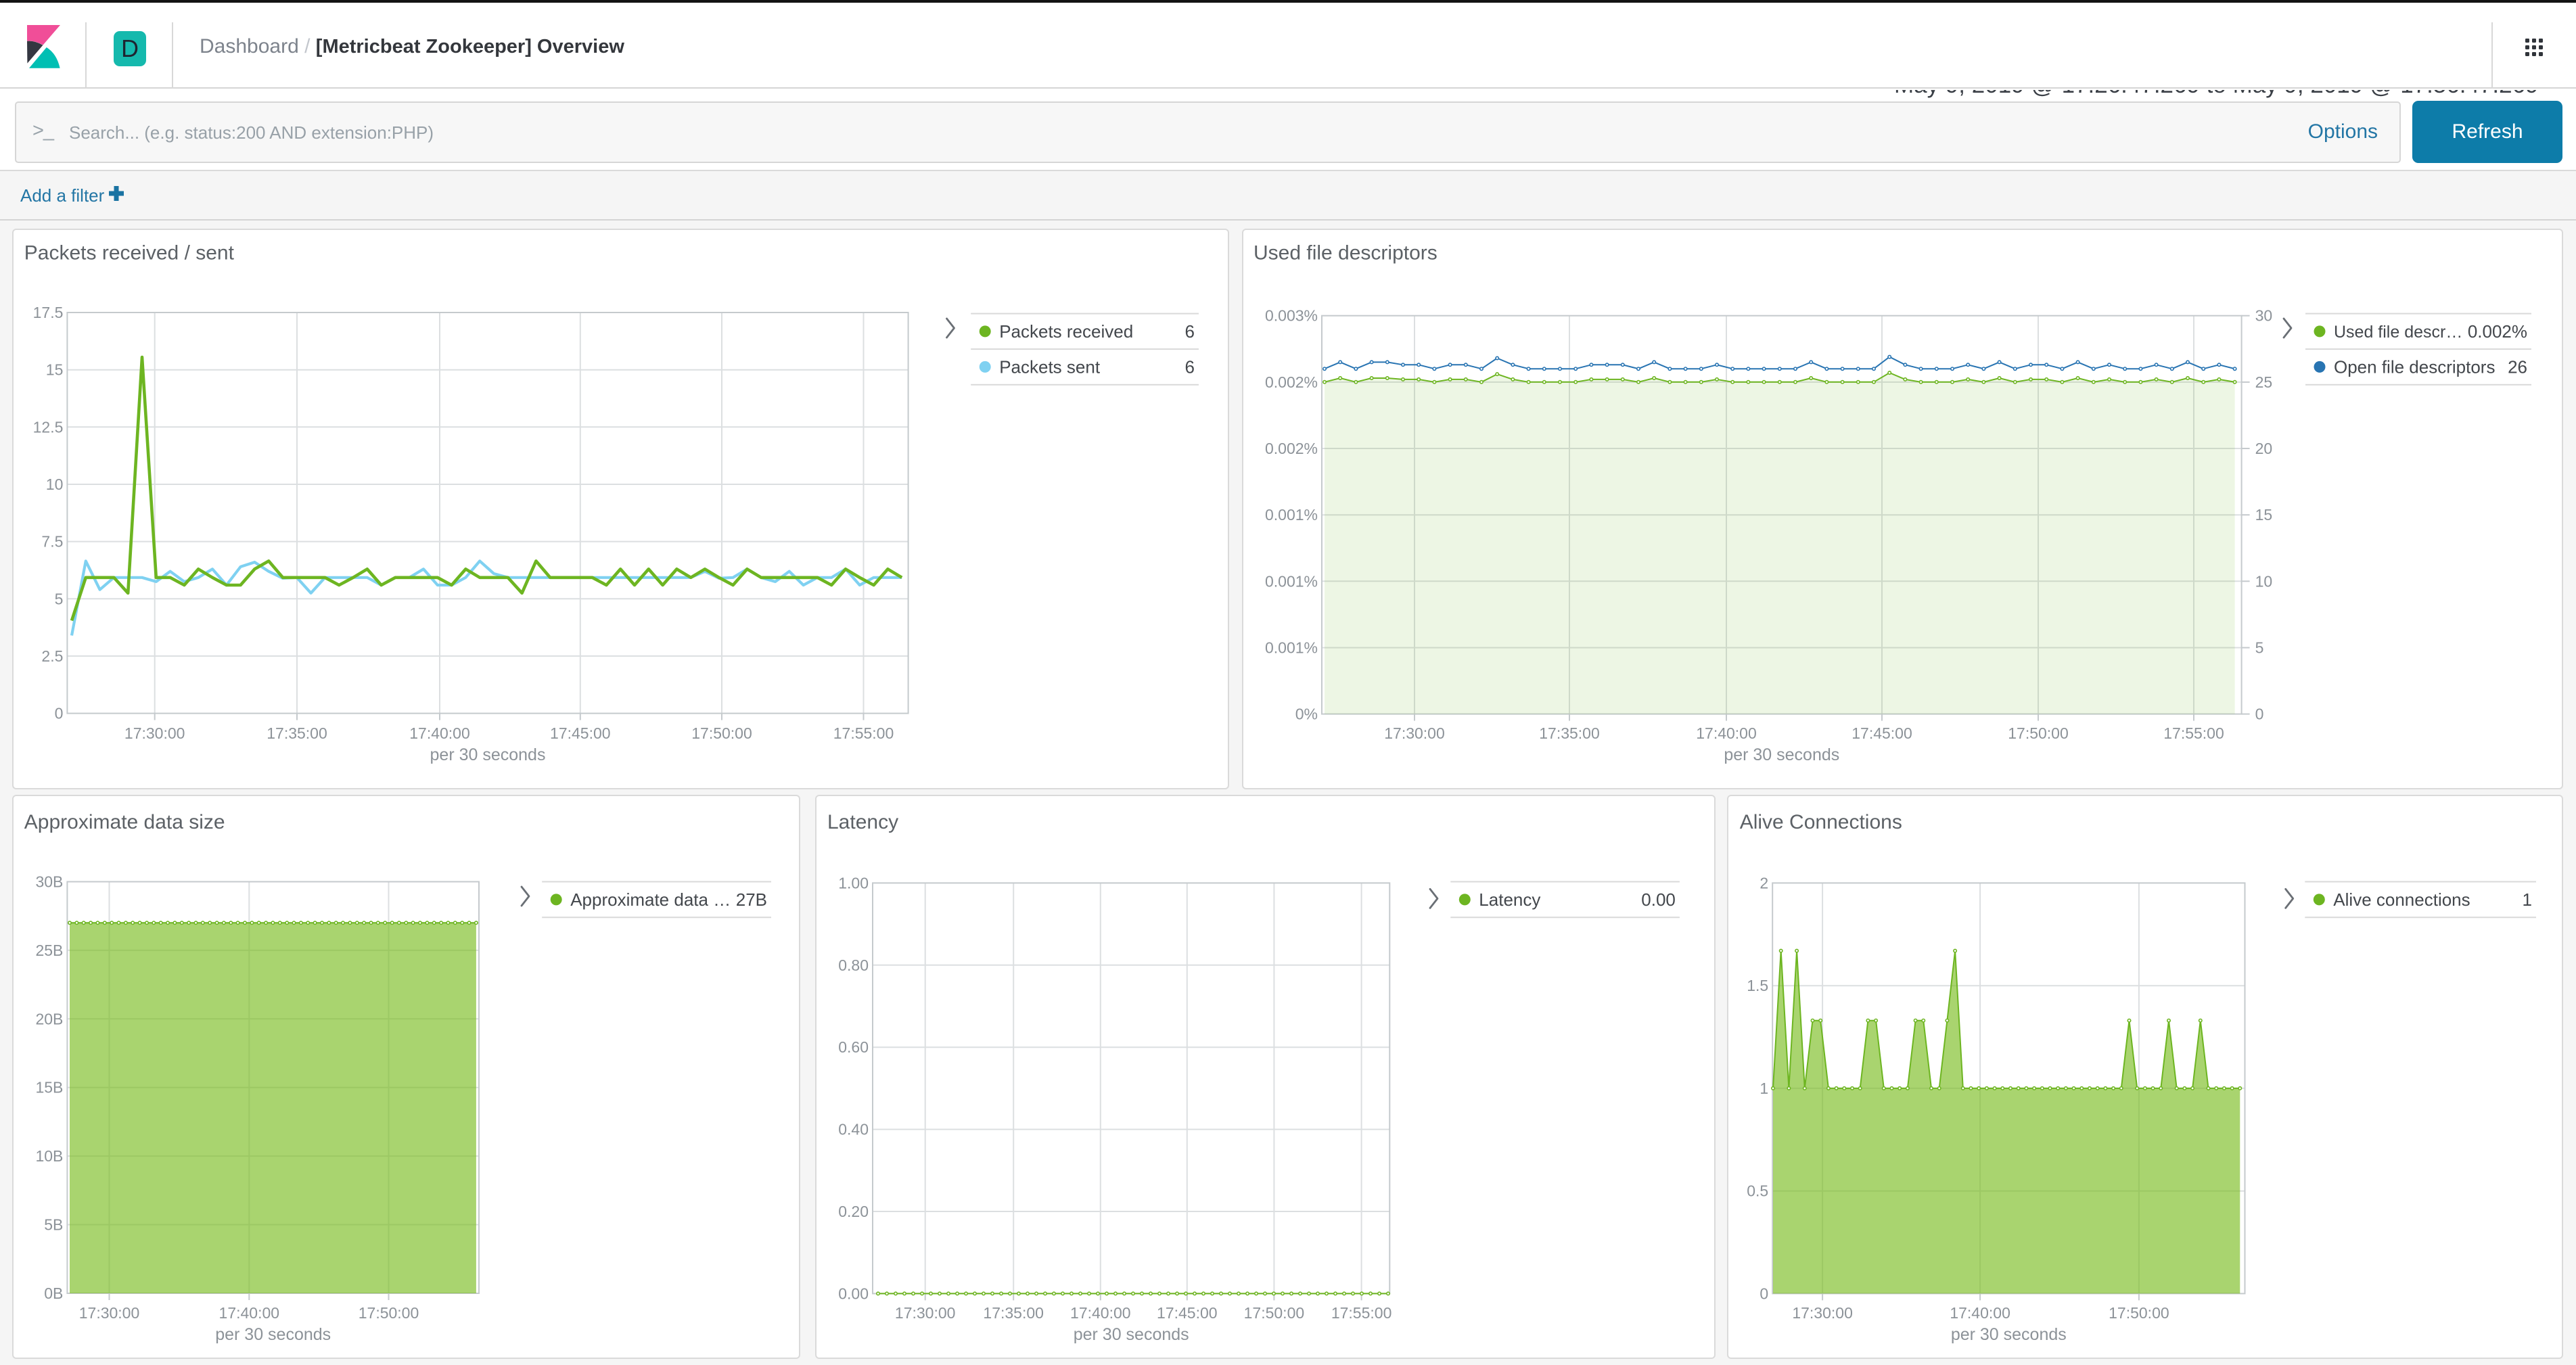 This screenshot has height=1365, width=2576. Describe the element at coordinates (2264, 382) in the screenshot. I see `svg-text: 25` at that location.